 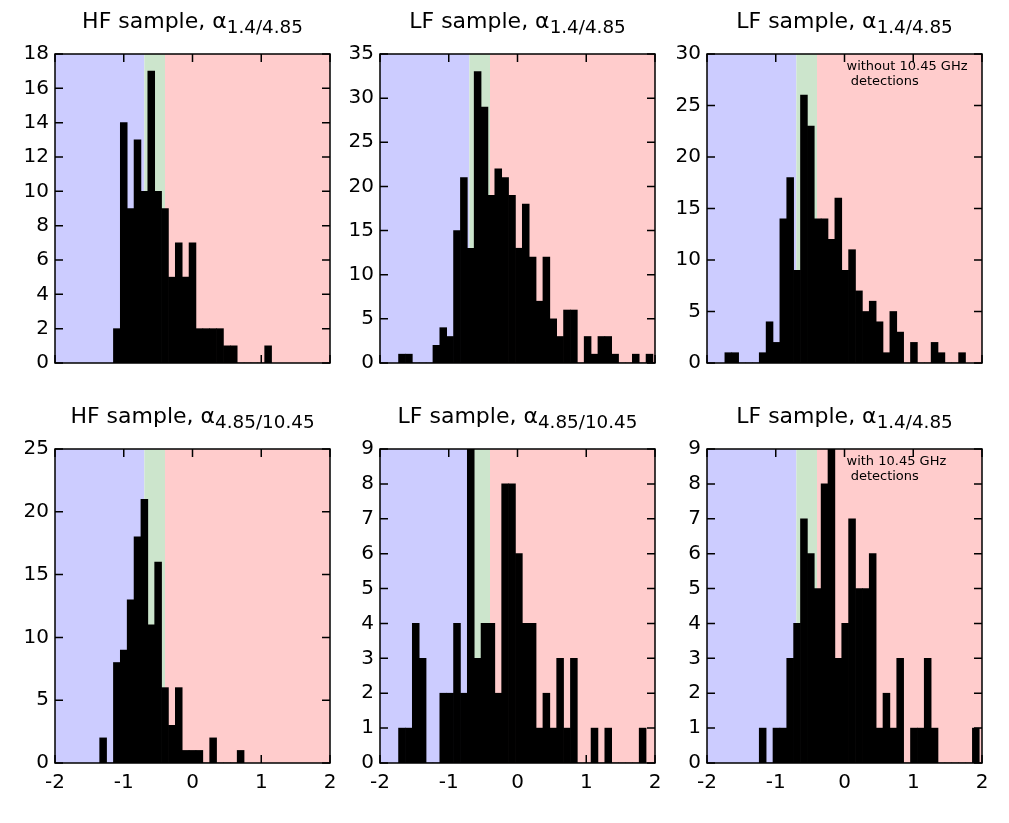 I want to click on y-tick-label: 18, so click(x=36, y=52).